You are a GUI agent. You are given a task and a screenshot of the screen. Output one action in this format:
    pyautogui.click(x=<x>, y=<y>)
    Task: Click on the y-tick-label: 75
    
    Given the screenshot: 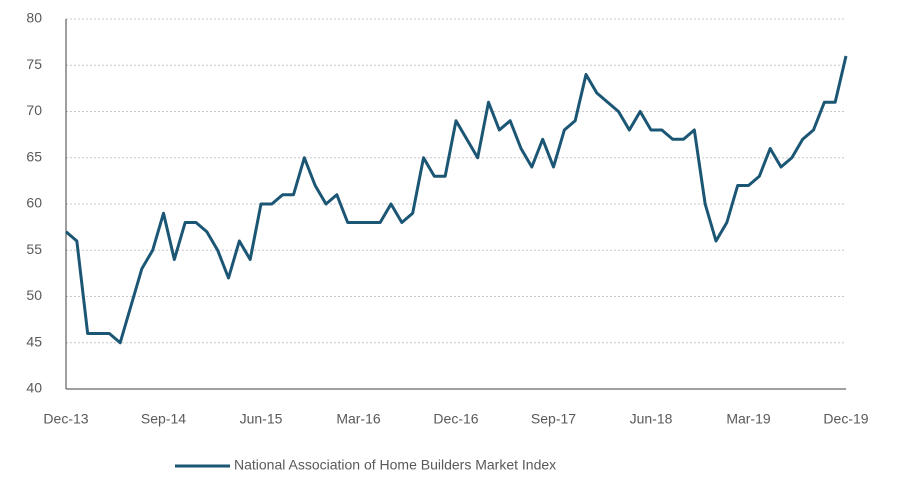 What is the action you would take?
    pyautogui.click(x=34, y=64)
    